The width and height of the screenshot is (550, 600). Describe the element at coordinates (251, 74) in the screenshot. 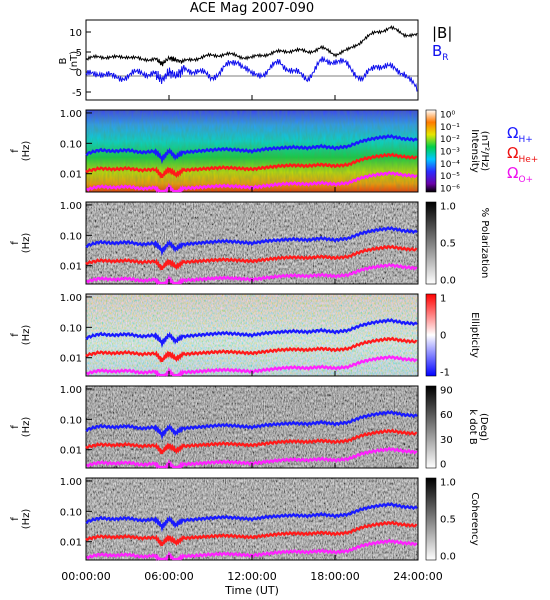

I see `br-line` at that location.